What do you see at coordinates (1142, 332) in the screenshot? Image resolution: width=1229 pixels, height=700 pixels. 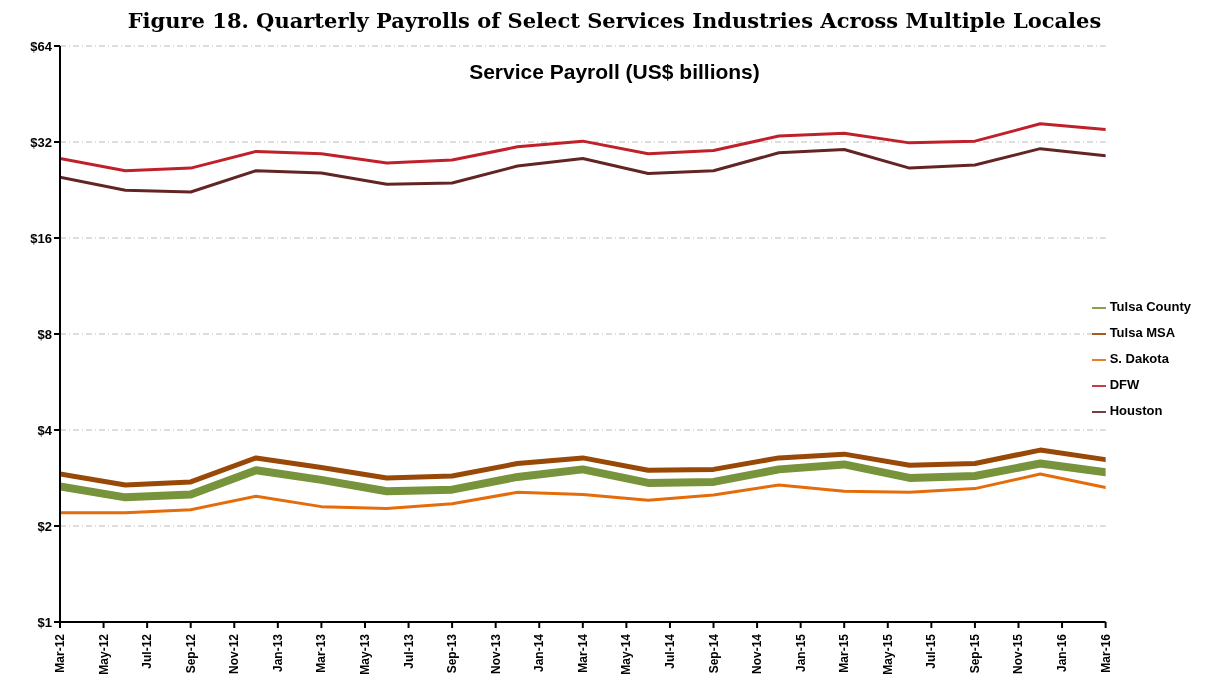 I see `legend-label: Tulsa MSA` at bounding box center [1142, 332].